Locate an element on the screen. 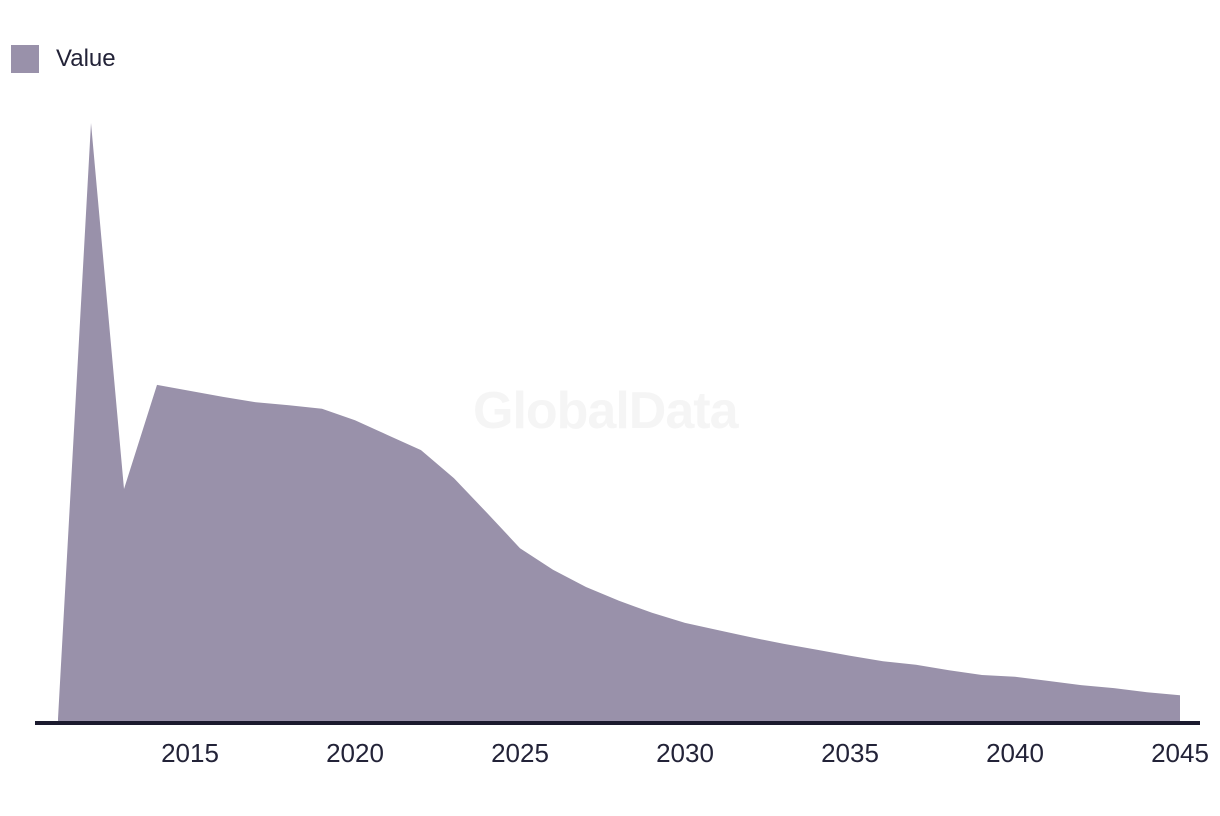  legend-swatch is located at coordinates (25, 59).